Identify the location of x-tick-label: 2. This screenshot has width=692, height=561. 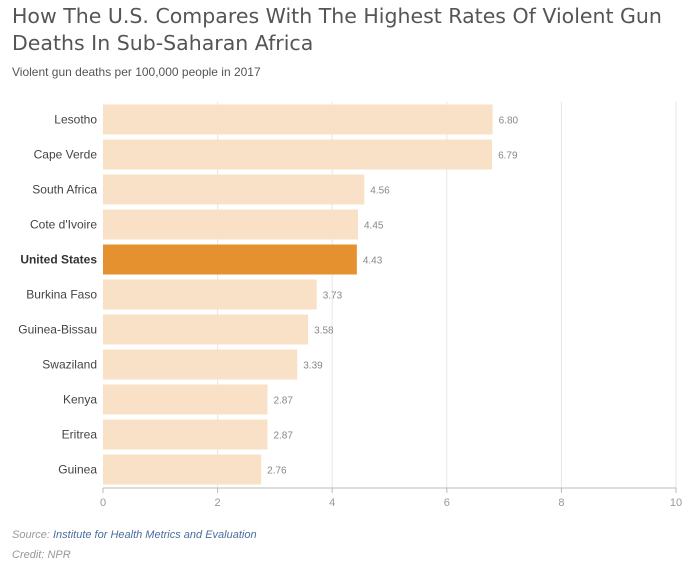
(218, 503).